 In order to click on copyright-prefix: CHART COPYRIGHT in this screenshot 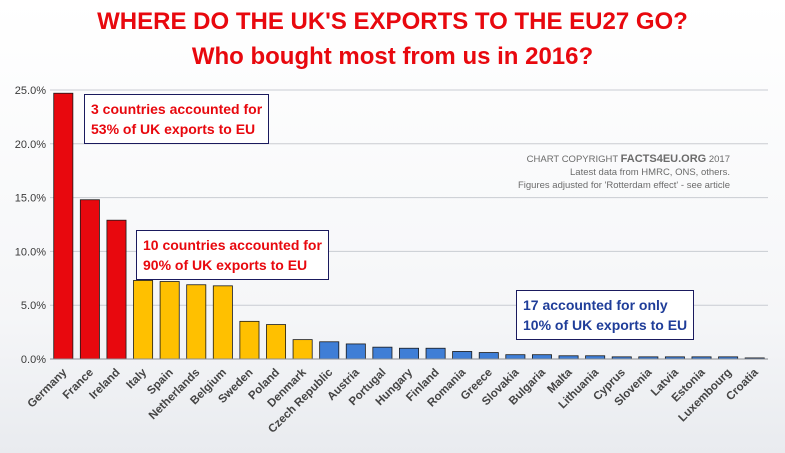, I will do `click(572, 159)`.